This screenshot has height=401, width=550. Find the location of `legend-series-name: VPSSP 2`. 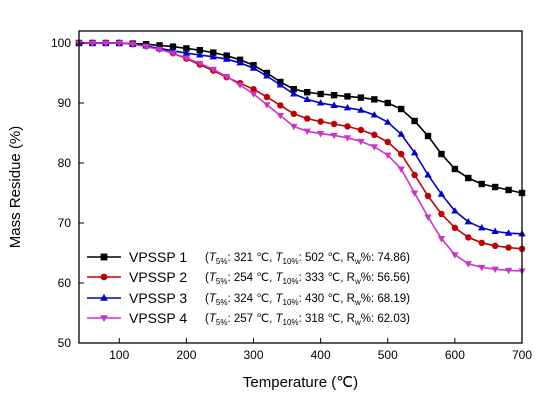

legend-series-name: VPSSP 2 is located at coordinates (158, 277).